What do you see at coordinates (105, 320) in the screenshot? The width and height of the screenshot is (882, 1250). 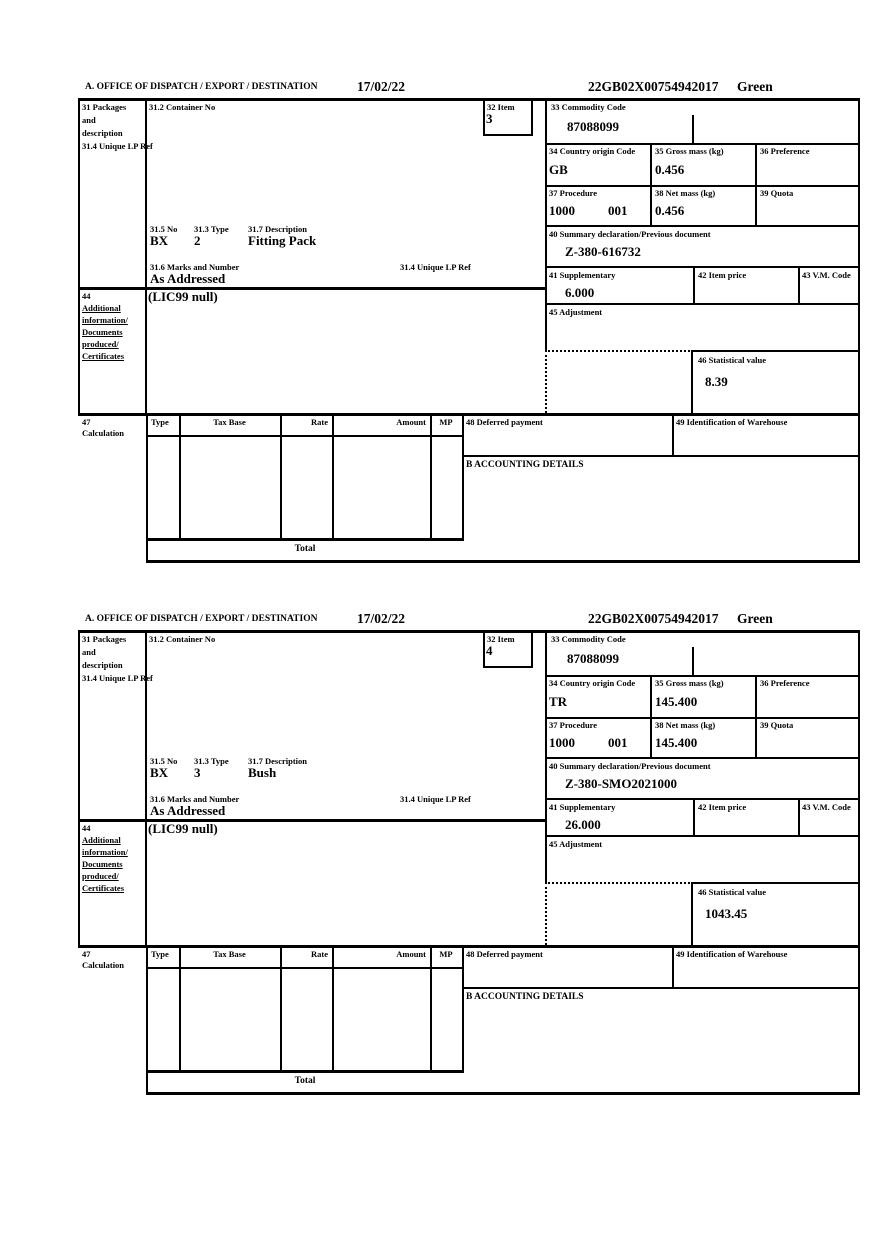 I see `box44-label: information/` at bounding box center [105, 320].